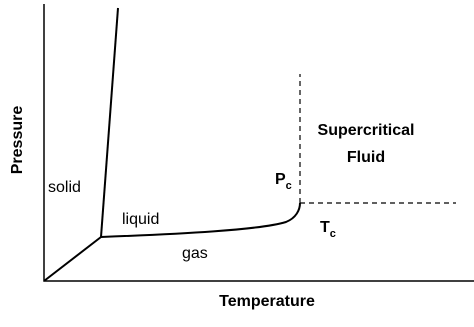  What do you see at coordinates (64, 187) in the screenshot?
I see `solid-label: solid` at bounding box center [64, 187].